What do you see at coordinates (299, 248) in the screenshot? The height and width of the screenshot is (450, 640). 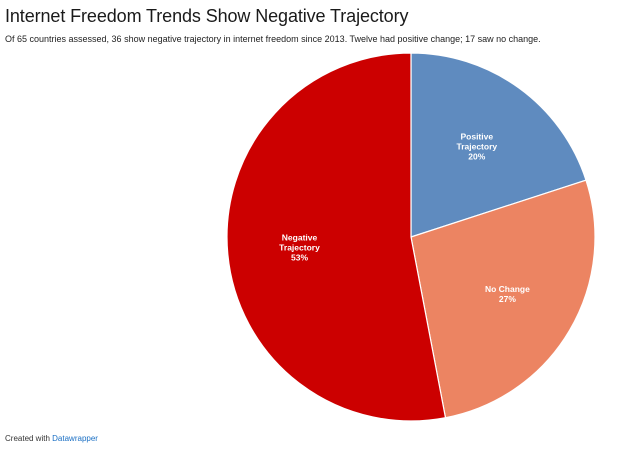 I see `slice-name-label-negative-trajectory: Trajectory` at bounding box center [299, 248].